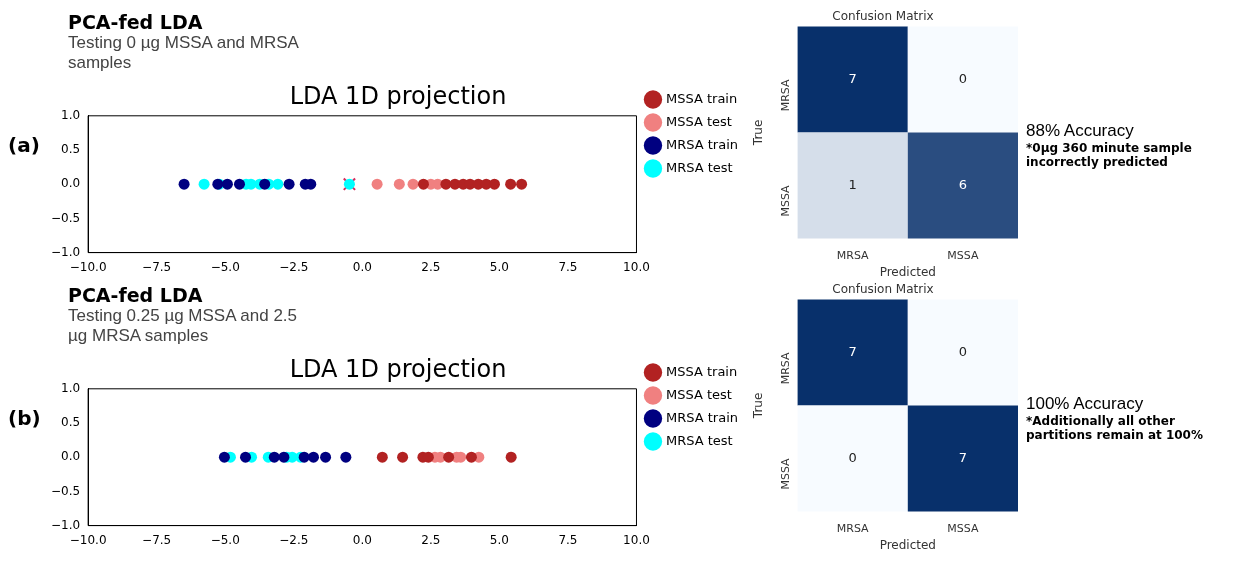 This screenshot has height=563, width=1257. I want to click on text: (b), so click(25, 417).